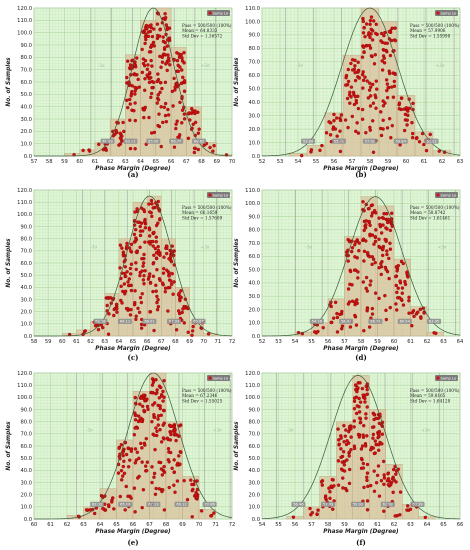  Describe the element at coordinates (171, 162) in the screenshot. I see `x-tick-label: 66` at that location.